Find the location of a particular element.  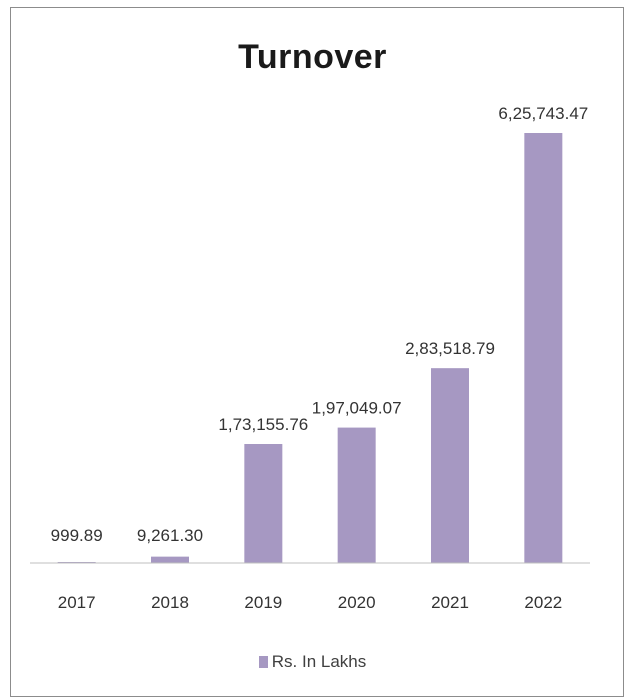

x-tick-label-2021: 2021 is located at coordinates (450, 602).